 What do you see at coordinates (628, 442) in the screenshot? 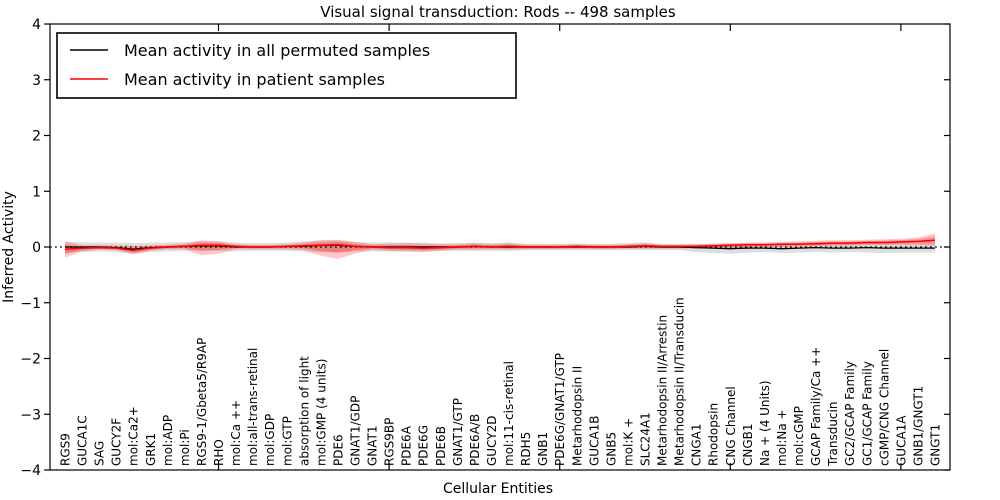
I see `x-tick-label: mol:K +` at bounding box center [628, 442].